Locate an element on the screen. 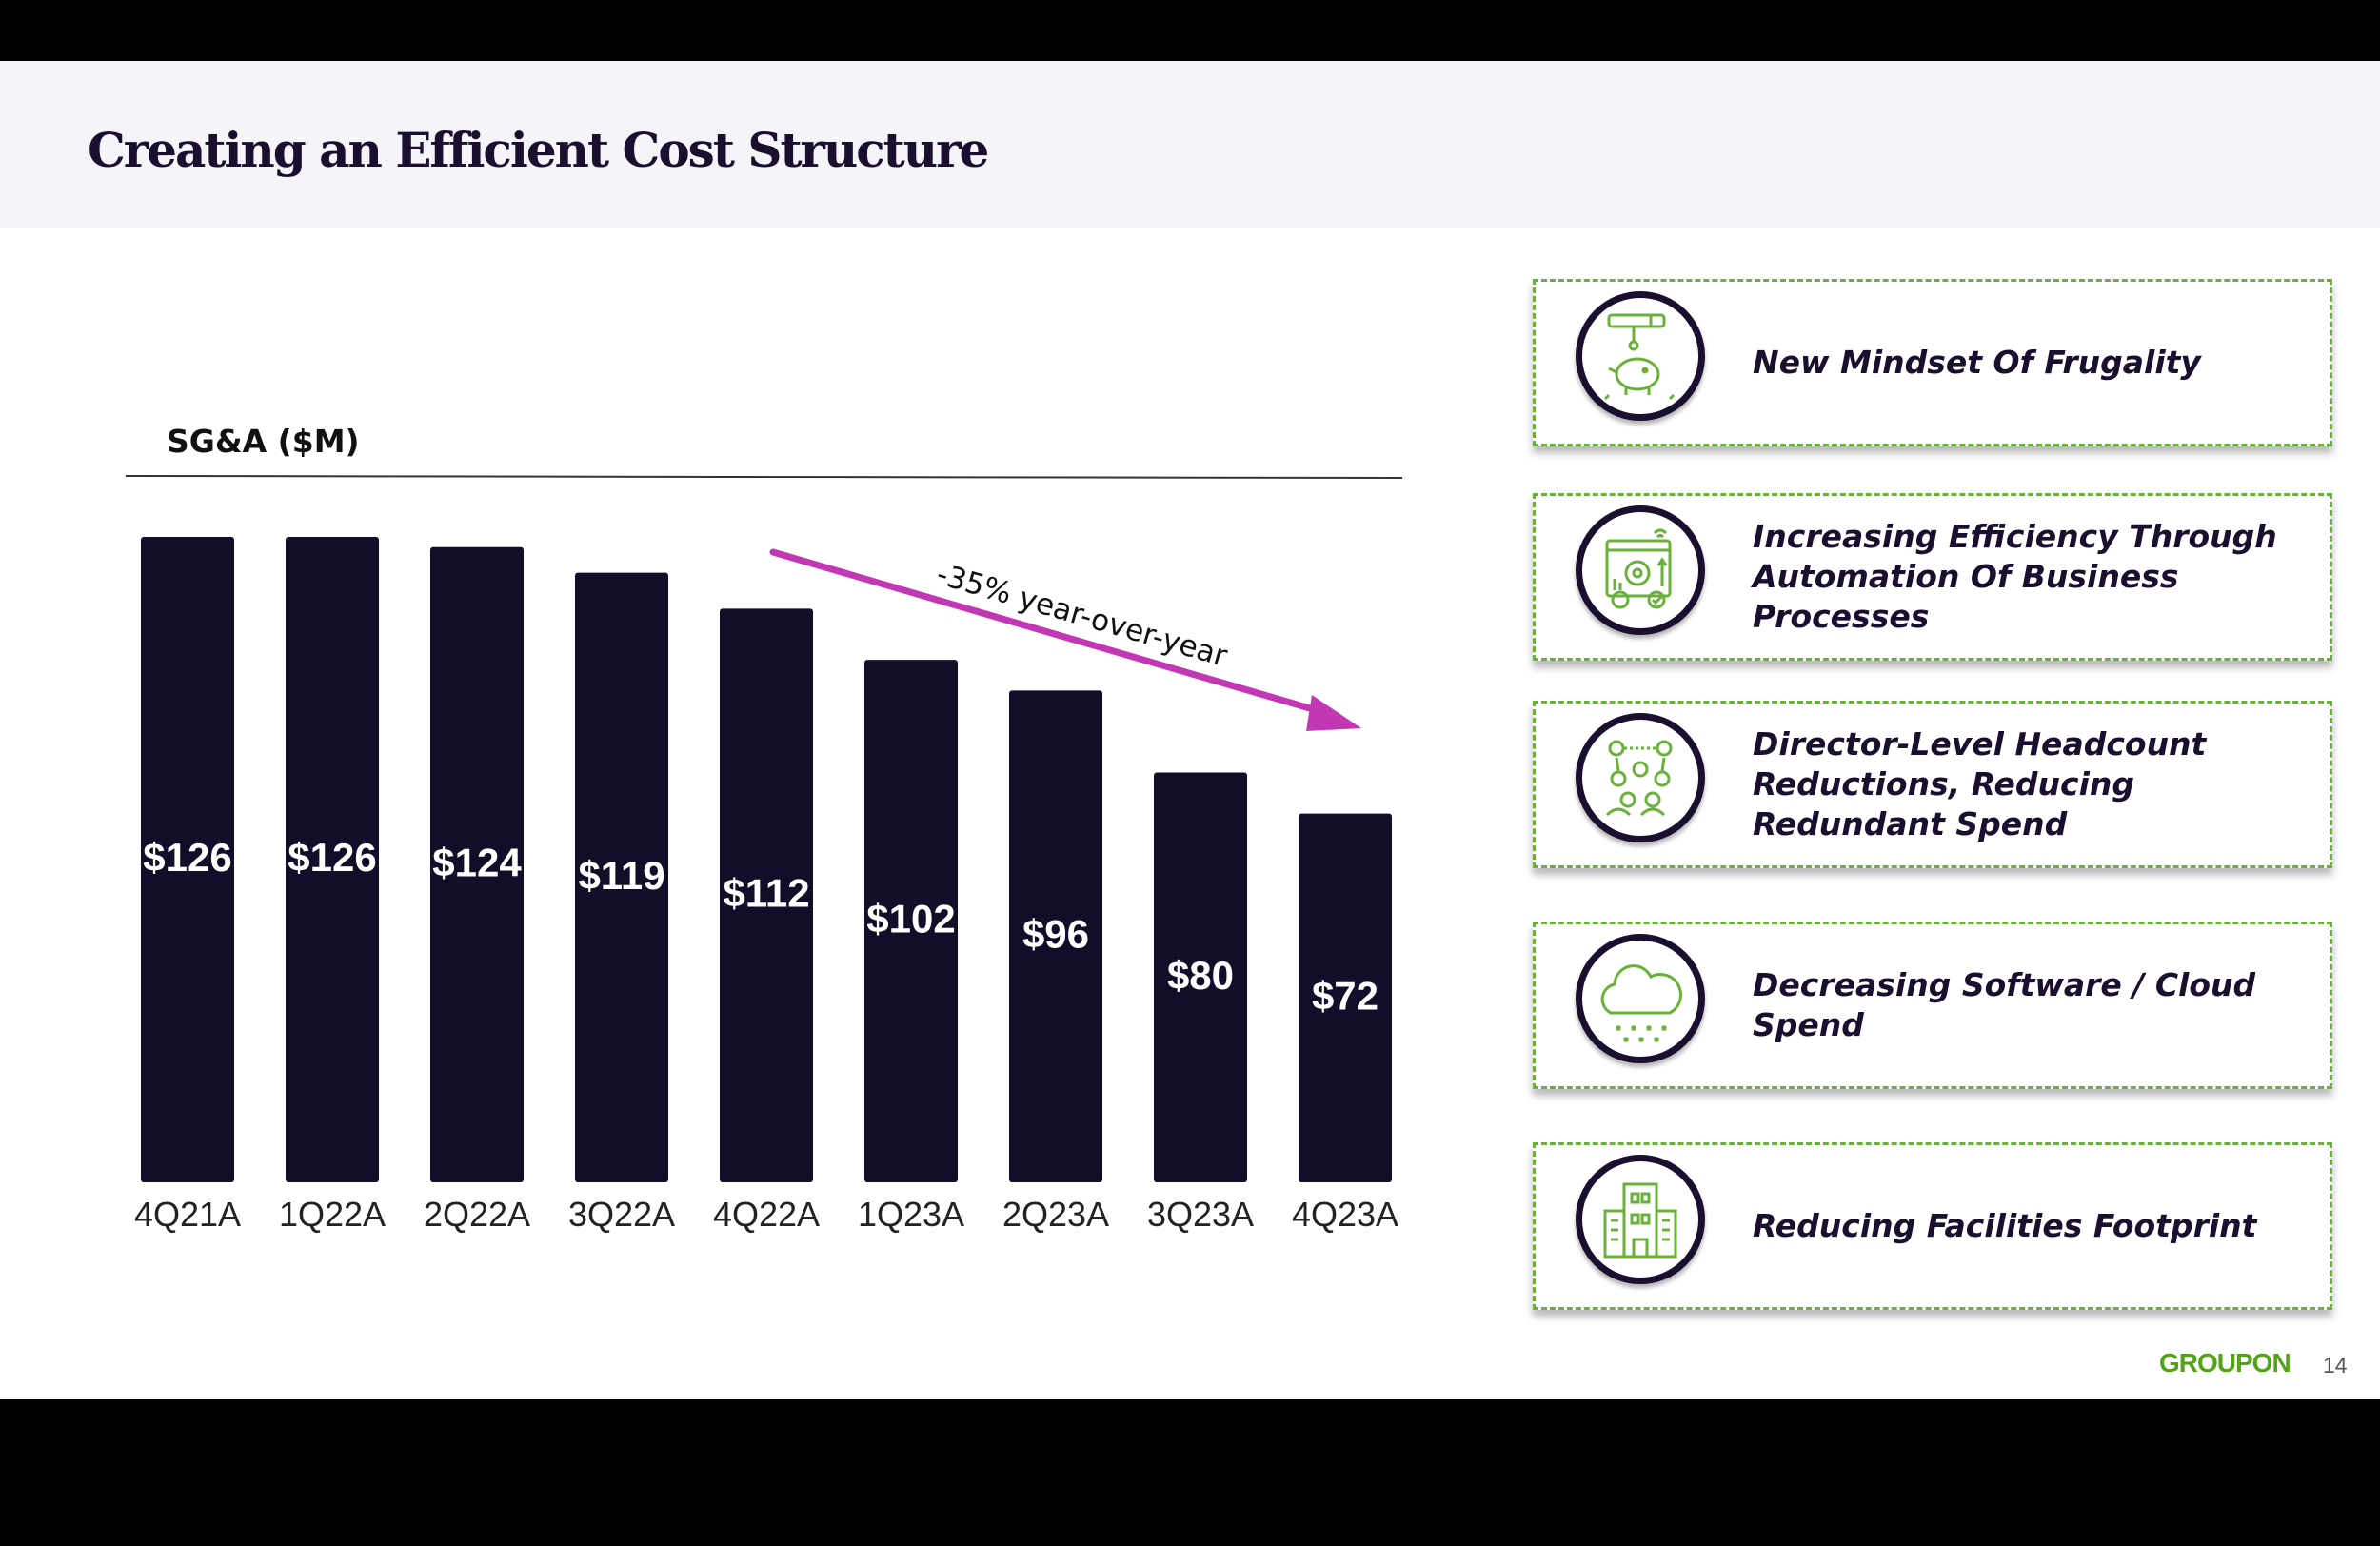  initiative-label: New Mindset Of Frugality is located at coordinates (1977, 362).